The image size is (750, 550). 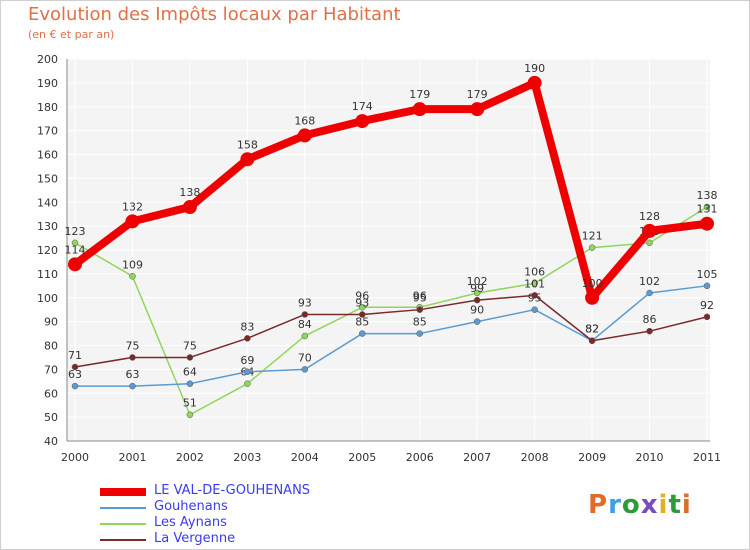 I want to click on y-tick-label: 120, so click(x=47, y=250).